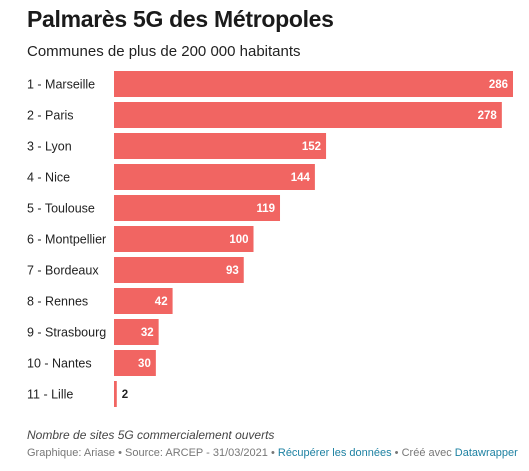 The width and height of the screenshot is (529, 471). What do you see at coordinates (180, 19) in the screenshot?
I see `chart-title: Palmarès 5G des Métropoles` at bounding box center [180, 19].